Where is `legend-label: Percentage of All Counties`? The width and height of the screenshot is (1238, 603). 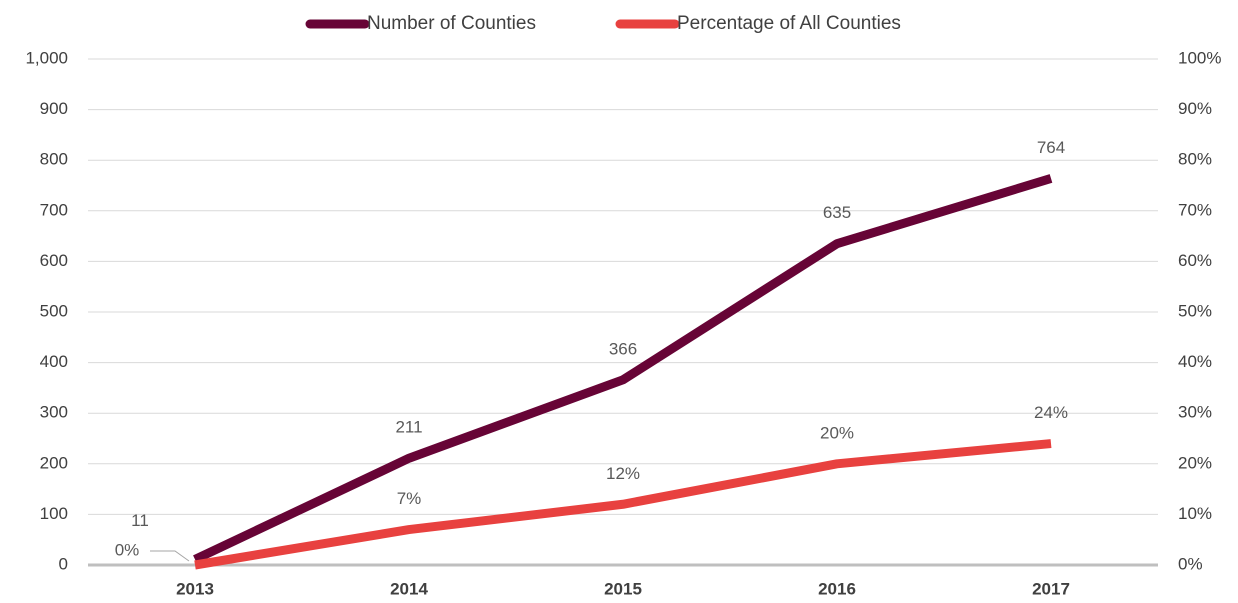
legend-label: Percentage of All Counties is located at coordinates (789, 23).